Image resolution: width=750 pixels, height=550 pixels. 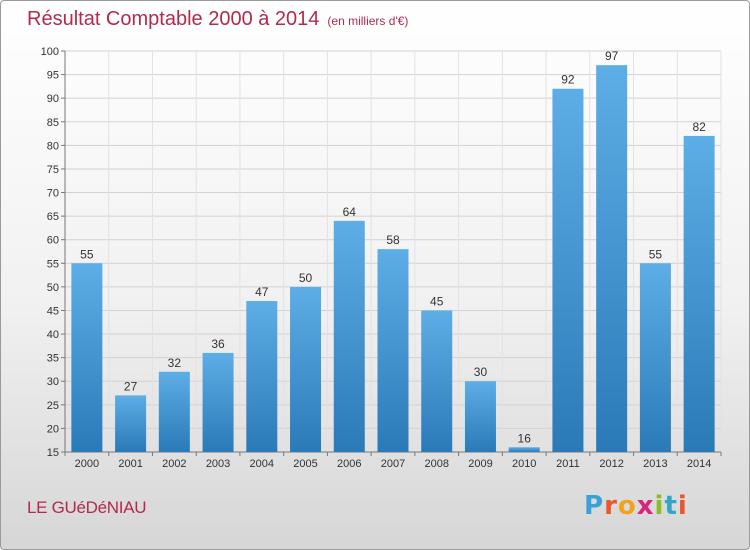 I want to click on place-name: LE GUéDéNIAU, so click(x=87, y=507).